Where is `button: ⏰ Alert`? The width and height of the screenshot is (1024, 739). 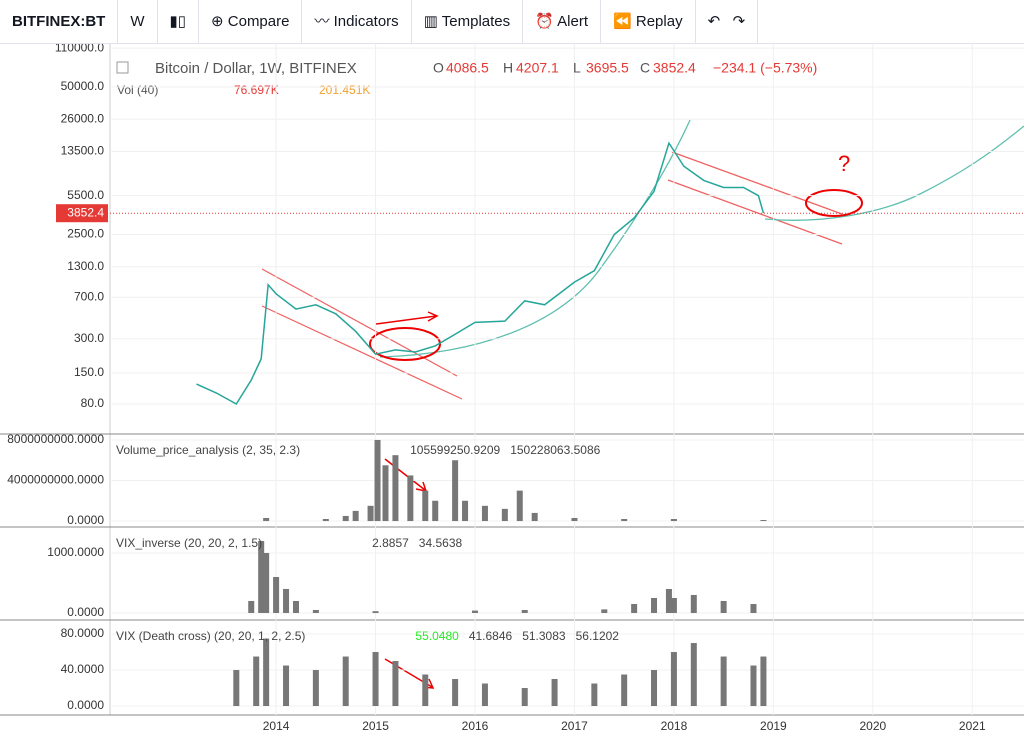
button: ⏰ Alert is located at coordinates (562, 21).